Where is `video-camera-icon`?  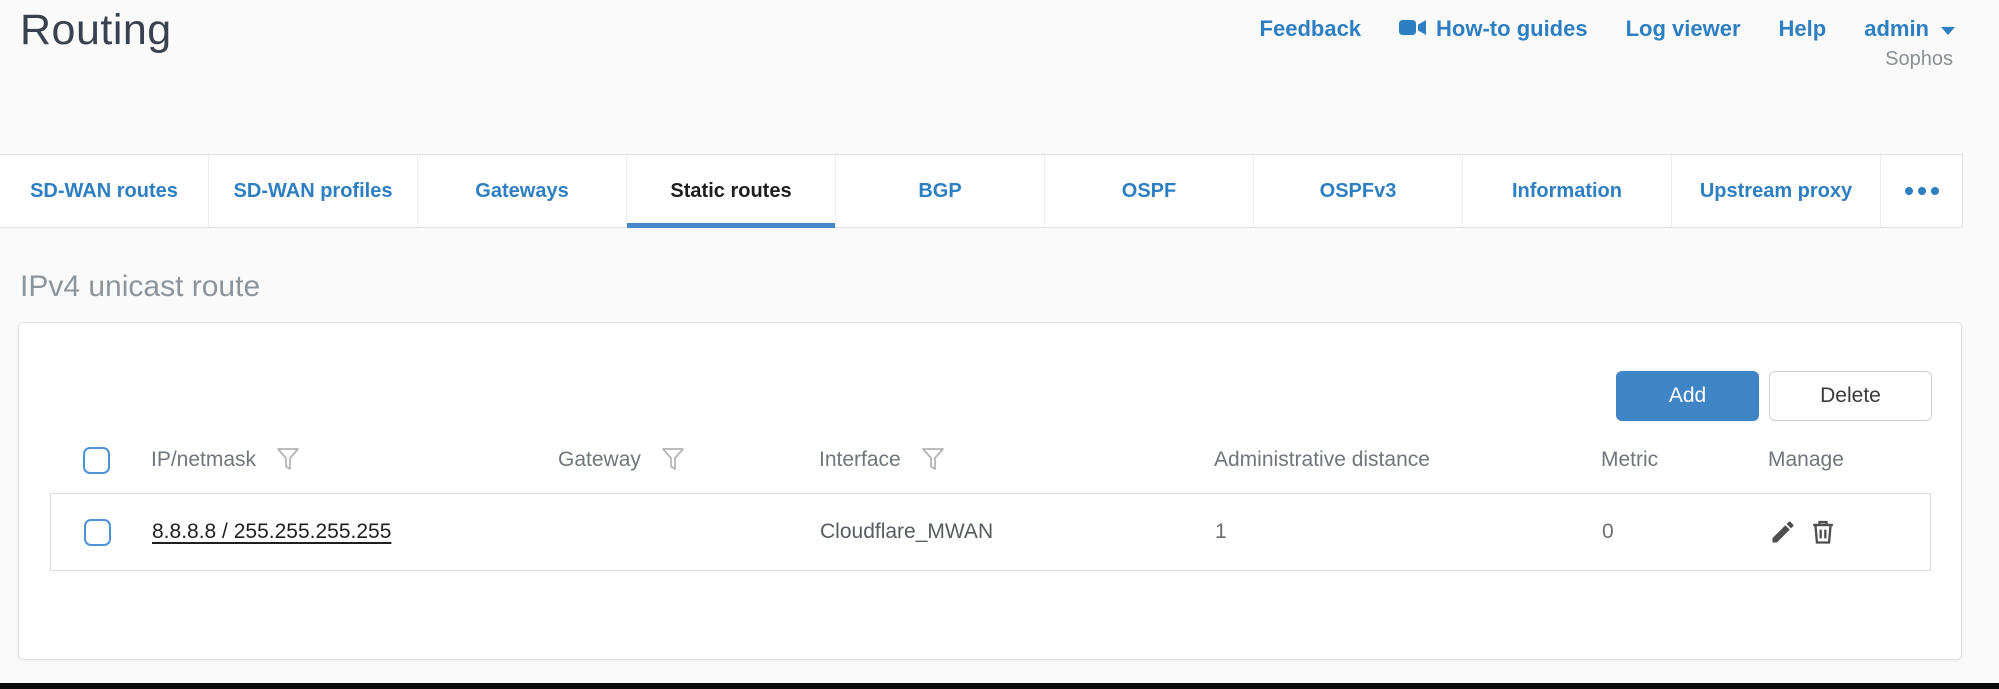
video-camera-icon is located at coordinates (1413, 29).